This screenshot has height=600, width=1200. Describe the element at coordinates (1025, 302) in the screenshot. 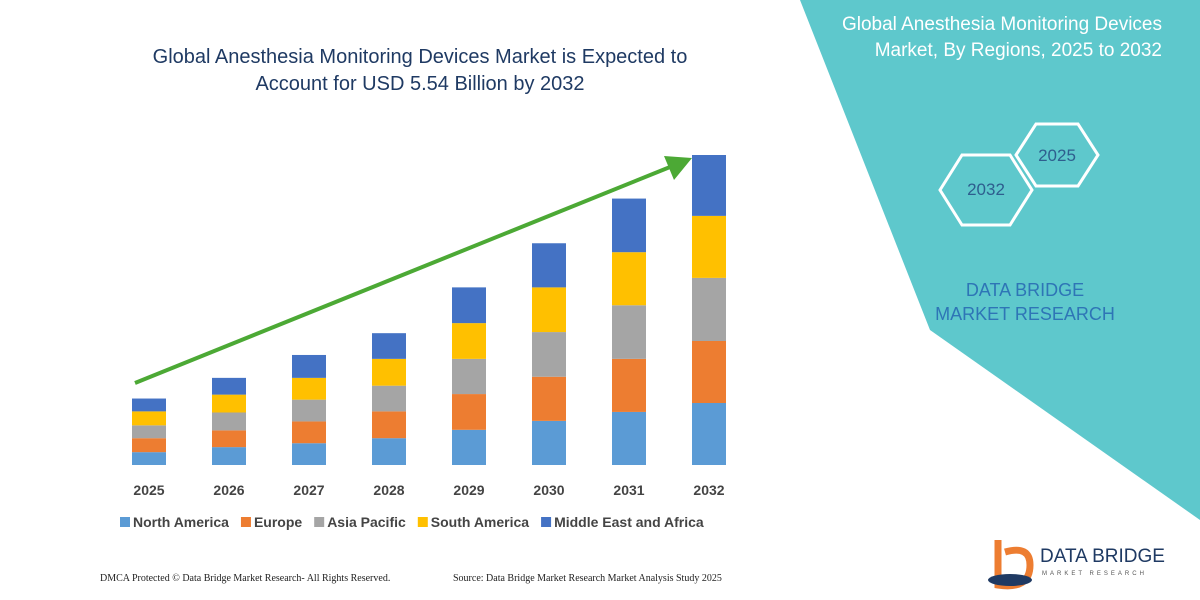

I see `brand: DATA BRIDGE MARKET RESEARCH` at that location.